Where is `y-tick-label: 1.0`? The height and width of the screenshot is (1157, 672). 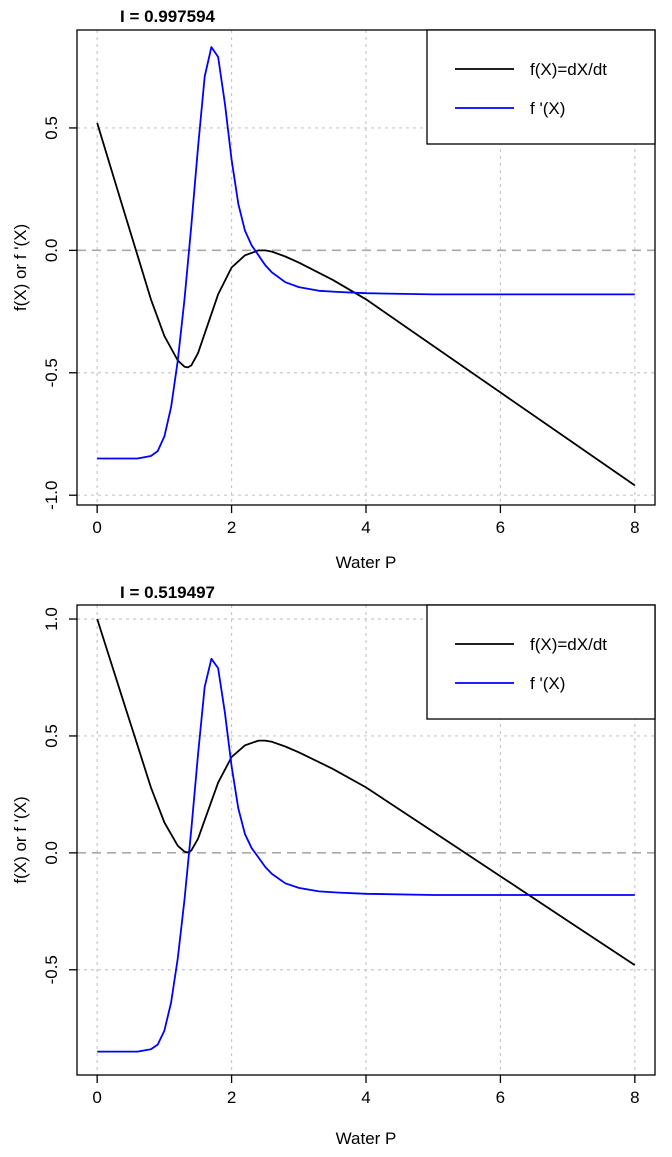 y-tick-label: 1.0 is located at coordinates (51, 619).